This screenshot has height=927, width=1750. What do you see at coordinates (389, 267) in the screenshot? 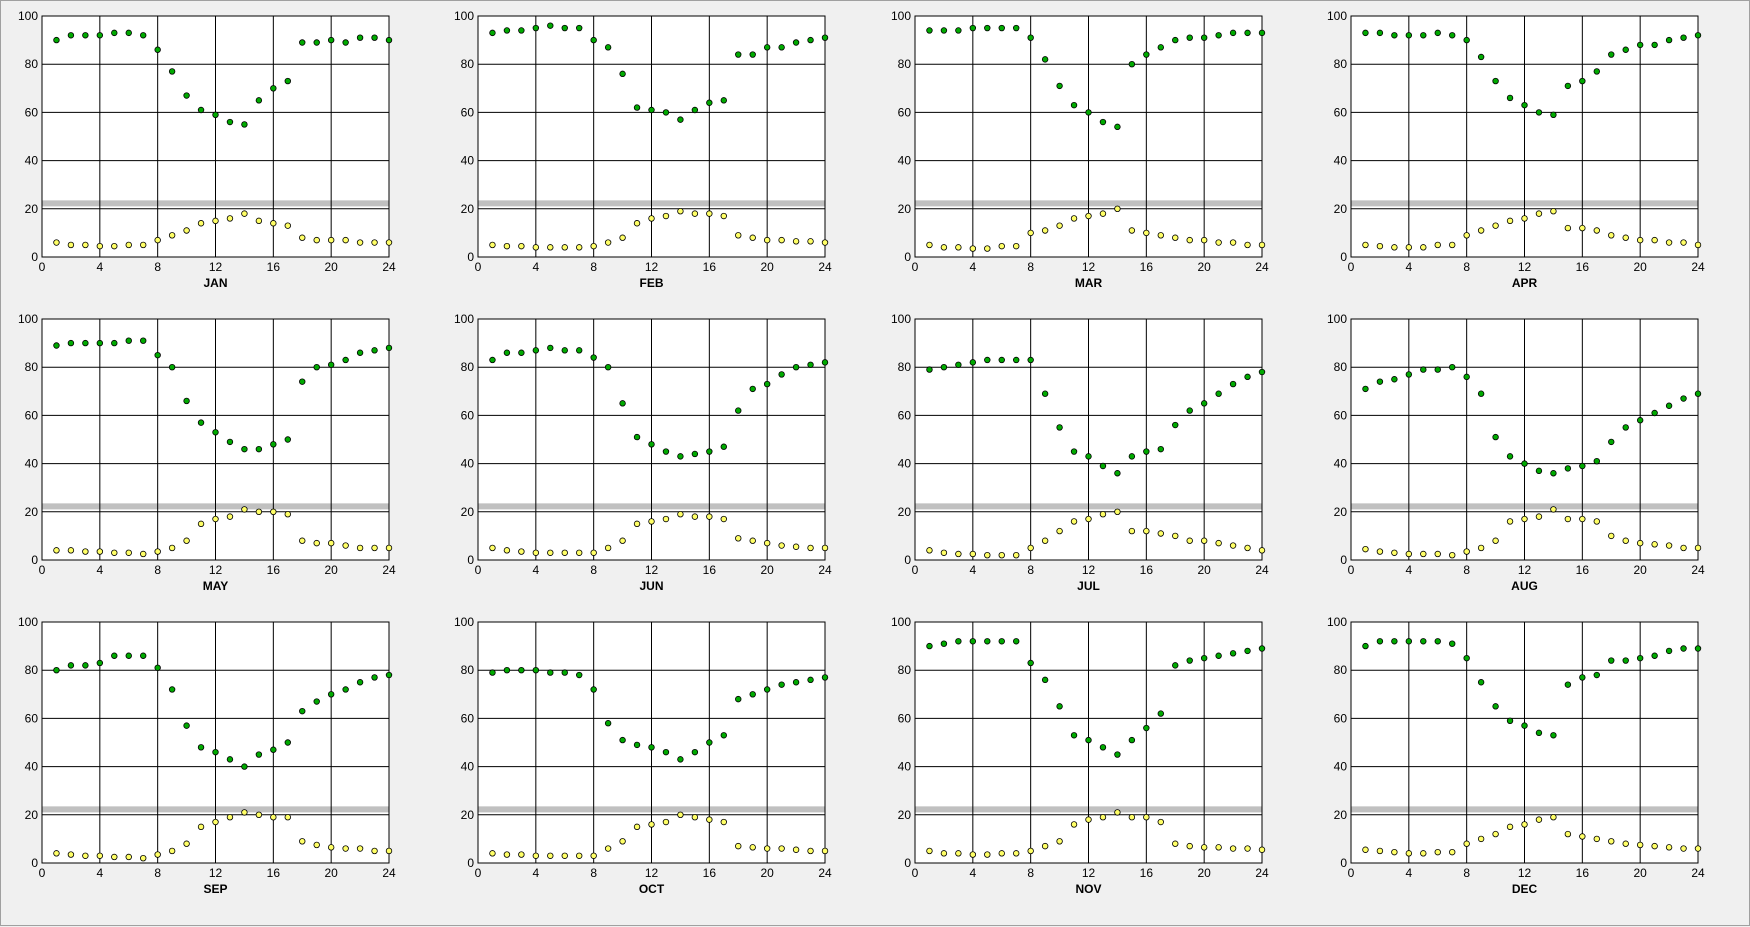
I see `x-tick-label: 24` at bounding box center [389, 267].